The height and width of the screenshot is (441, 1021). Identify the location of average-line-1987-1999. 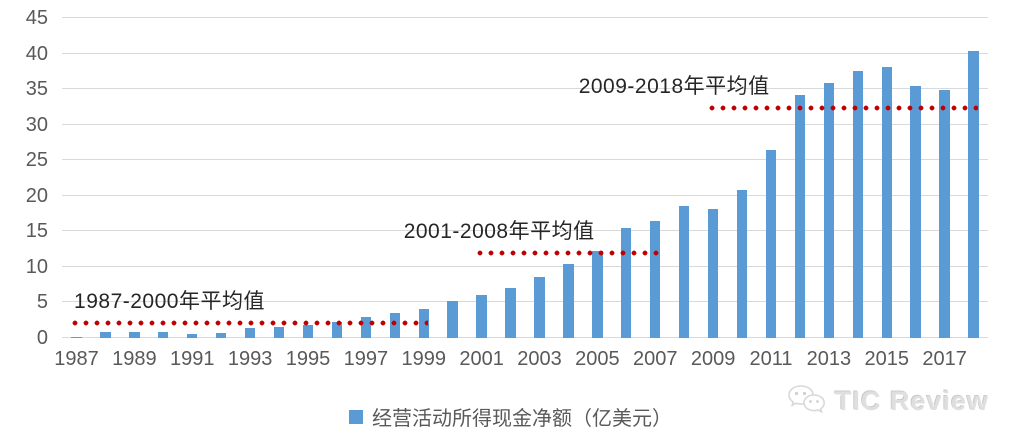
(250, 323).